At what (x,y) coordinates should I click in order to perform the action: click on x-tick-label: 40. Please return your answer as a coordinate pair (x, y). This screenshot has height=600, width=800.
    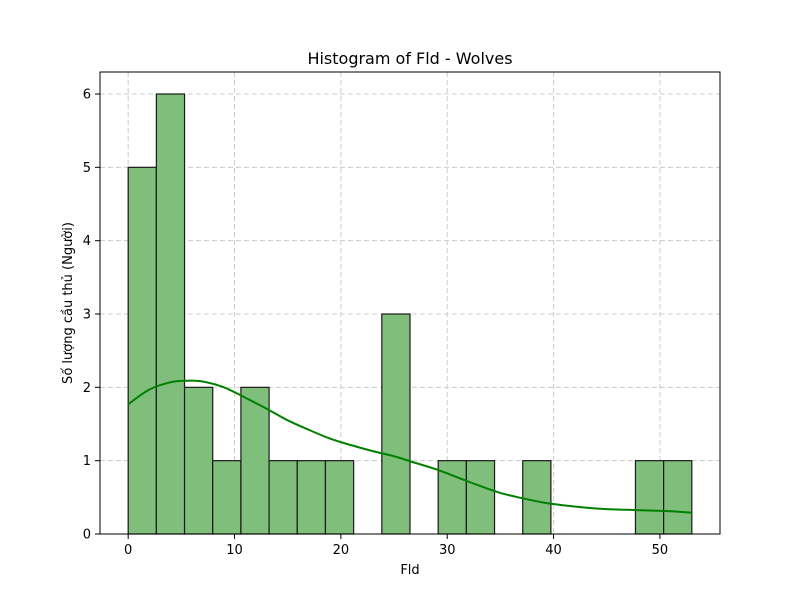
    Looking at the image, I should click on (553, 550).